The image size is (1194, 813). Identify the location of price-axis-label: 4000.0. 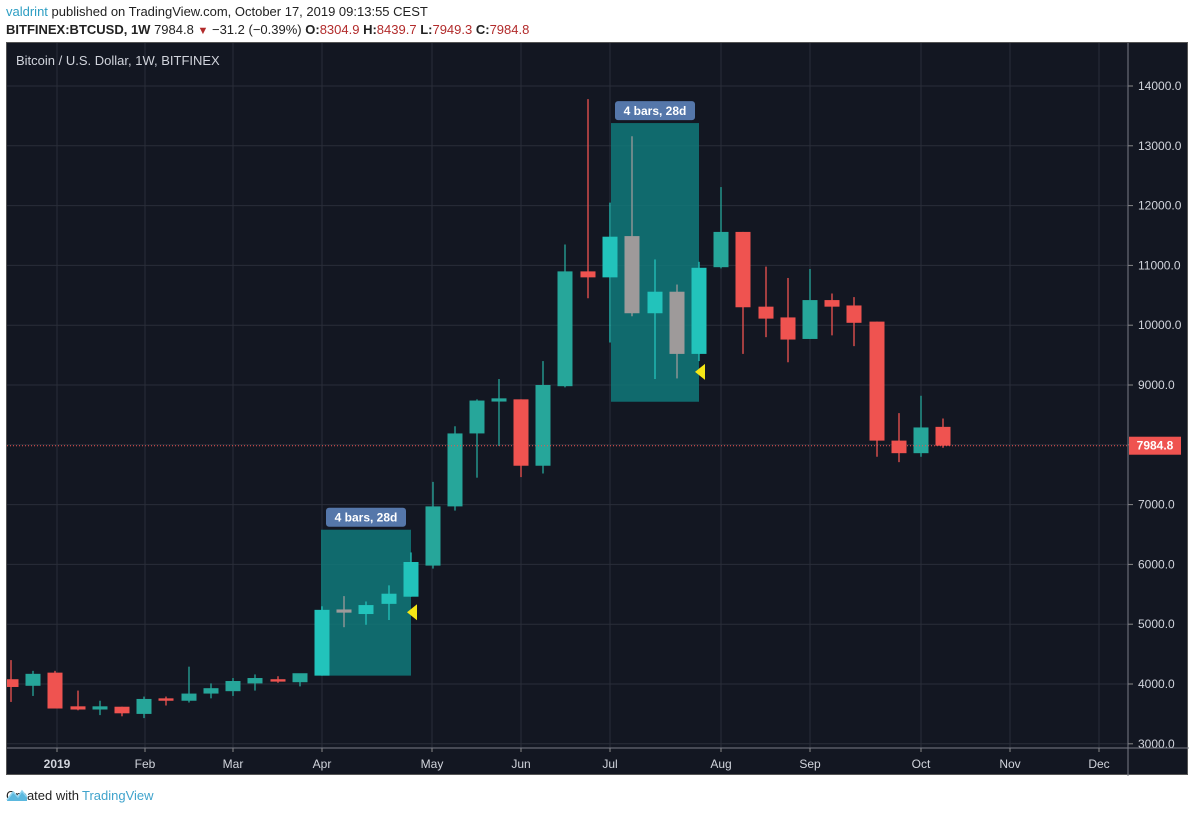
(1156, 684).